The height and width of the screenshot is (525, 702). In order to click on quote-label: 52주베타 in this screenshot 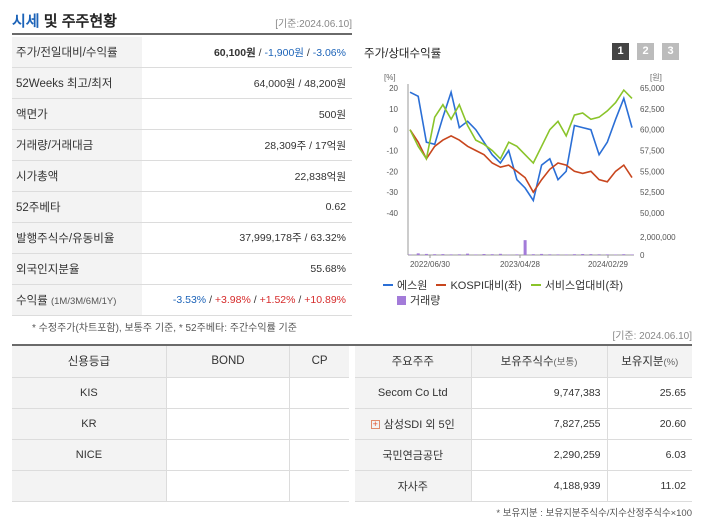, I will do `click(77, 207)`.